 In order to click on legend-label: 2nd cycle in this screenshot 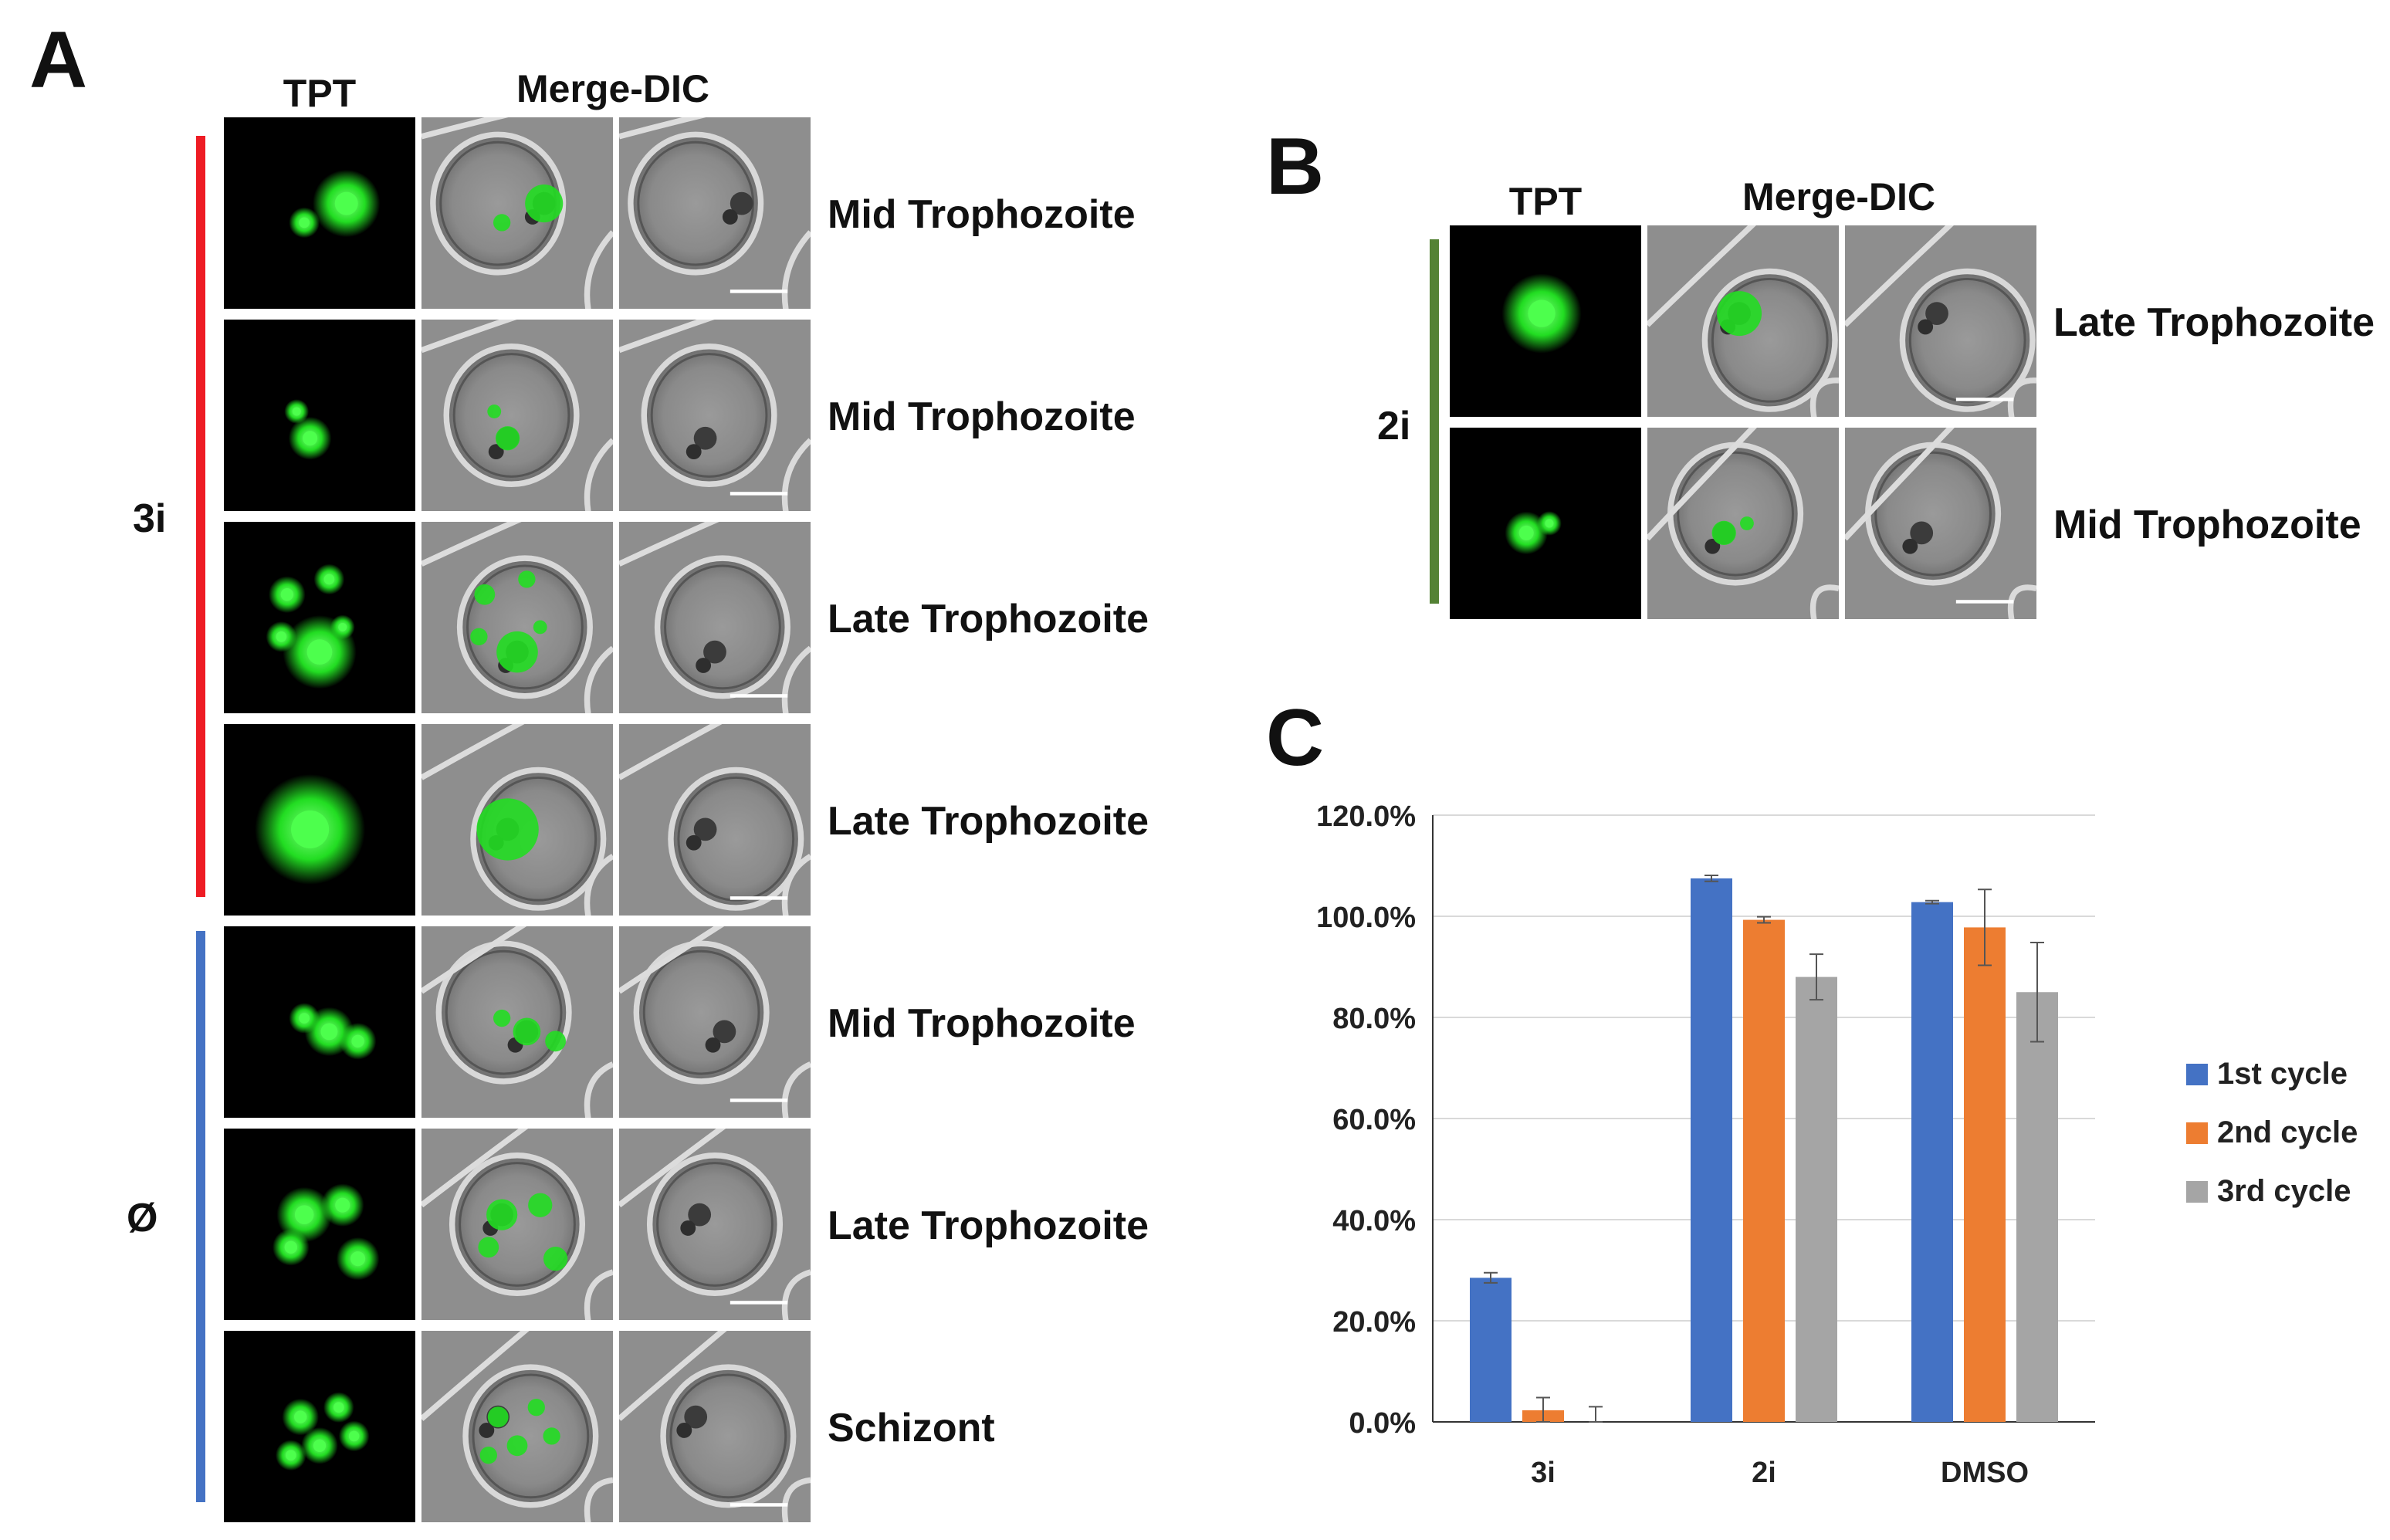, I will do `click(2287, 1132)`.